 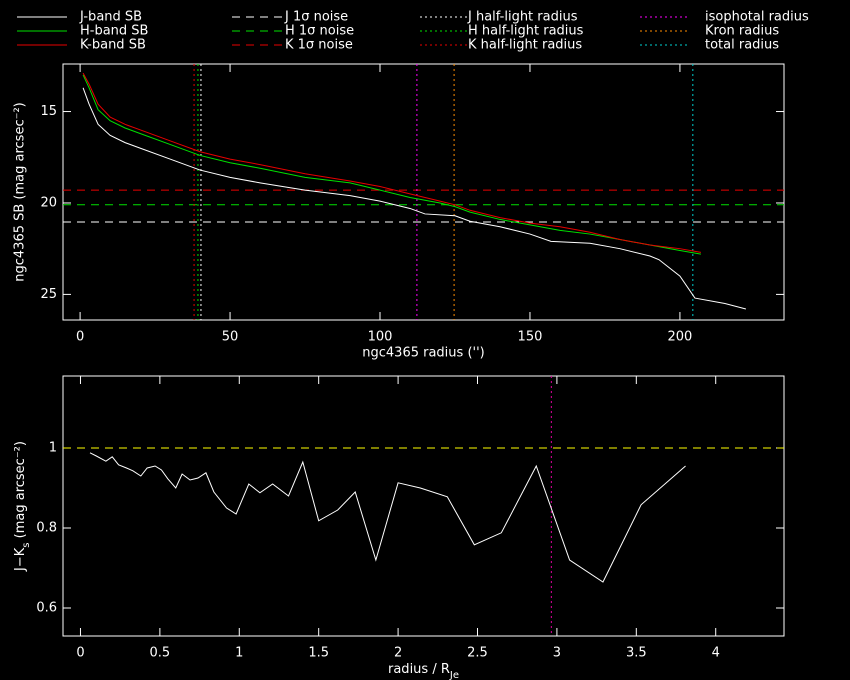 What do you see at coordinates (160, 653) in the screenshot?
I see `x-tick-label: 0.5` at bounding box center [160, 653].